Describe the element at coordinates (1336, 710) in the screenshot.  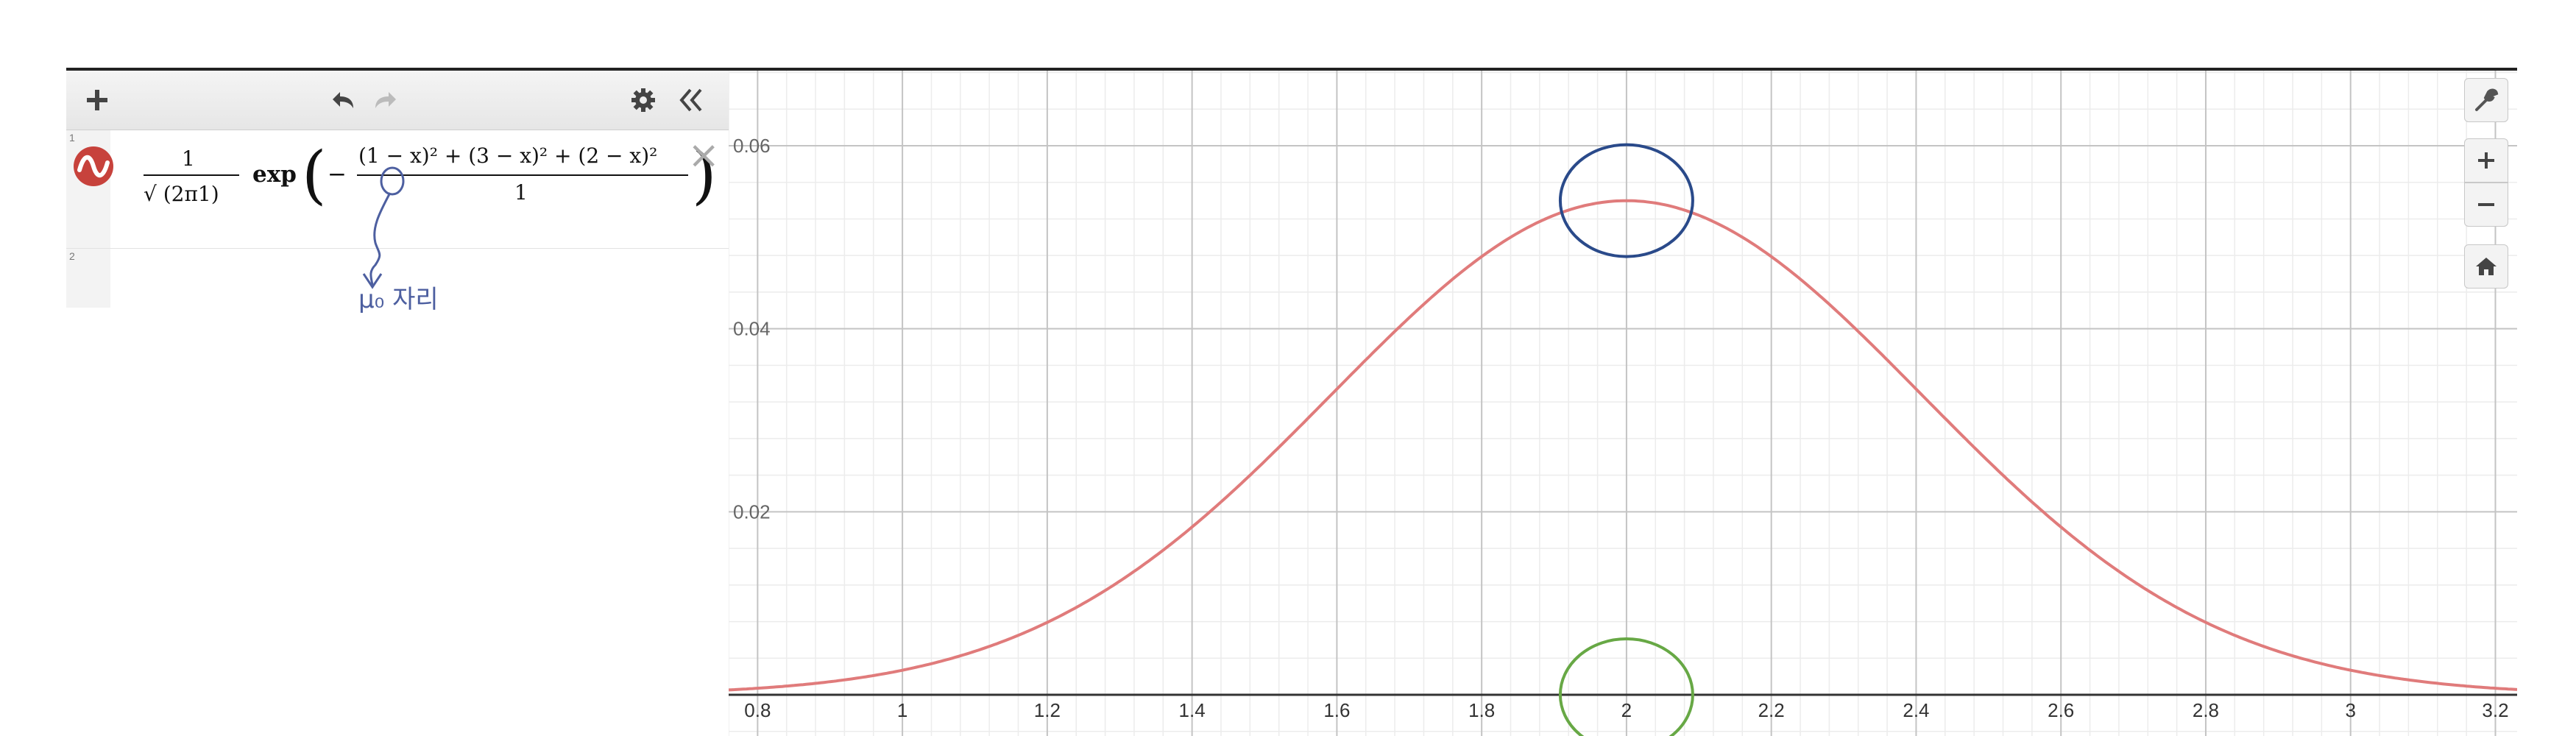
I see `x-tick-label: 1.6` at that location.